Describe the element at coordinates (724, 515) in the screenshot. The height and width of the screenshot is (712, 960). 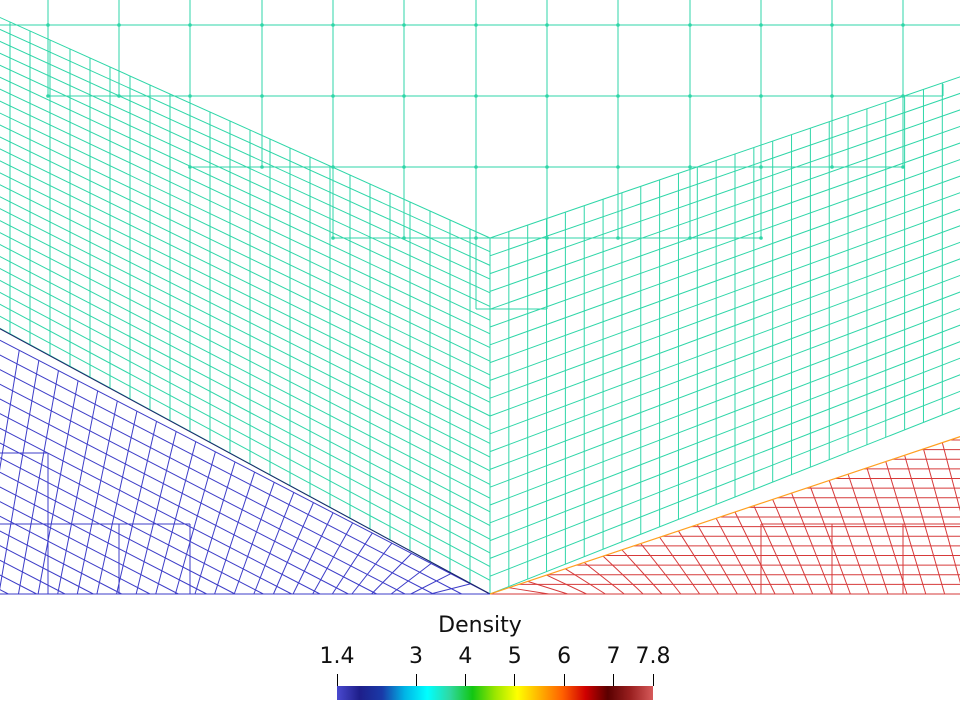
I see `right-floor-mesh` at that location.